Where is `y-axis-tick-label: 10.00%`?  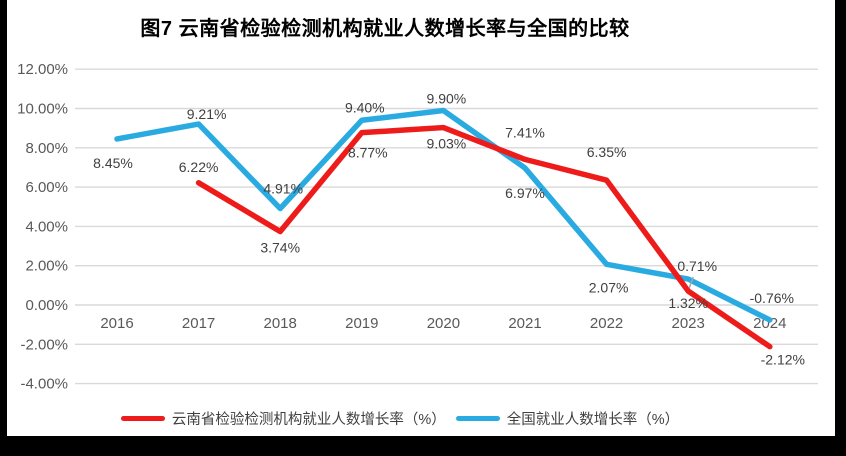
y-axis-tick-label: 10.00% is located at coordinates (42, 109).